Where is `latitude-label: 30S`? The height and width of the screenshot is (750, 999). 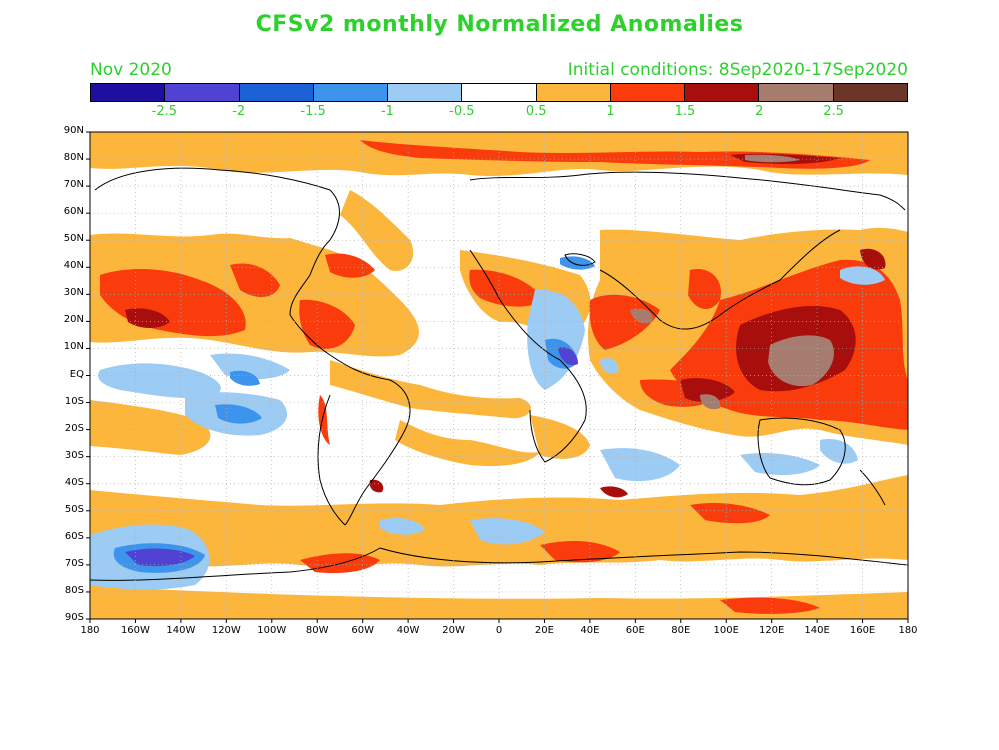
latitude-label: 30S is located at coordinates (74, 455).